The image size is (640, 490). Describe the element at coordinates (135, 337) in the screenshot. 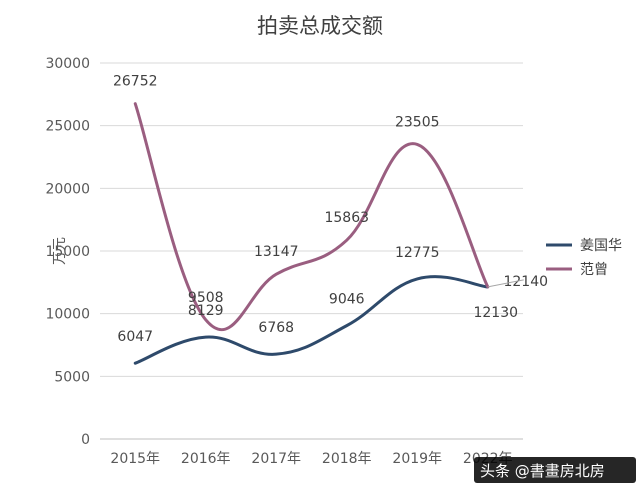

I see `data-label-0-0: 6047` at that location.